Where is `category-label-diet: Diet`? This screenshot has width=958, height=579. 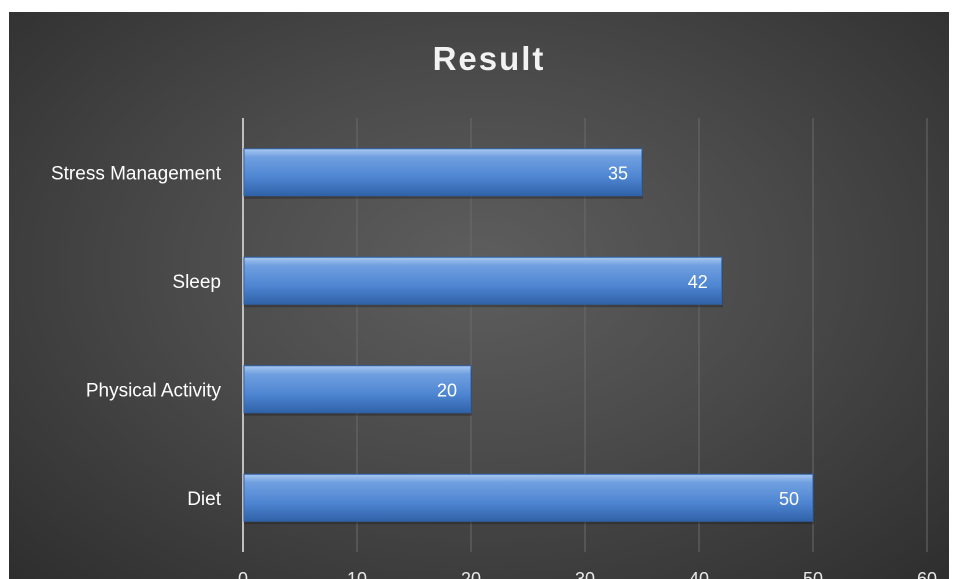
category-label-diet: Diet is located at coordinates (204, 499).